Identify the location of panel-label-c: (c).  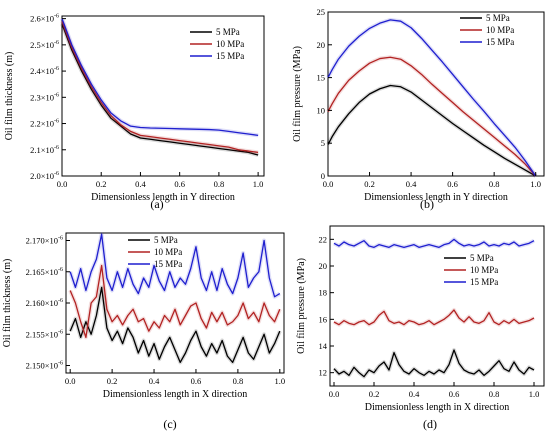
(169, 424).